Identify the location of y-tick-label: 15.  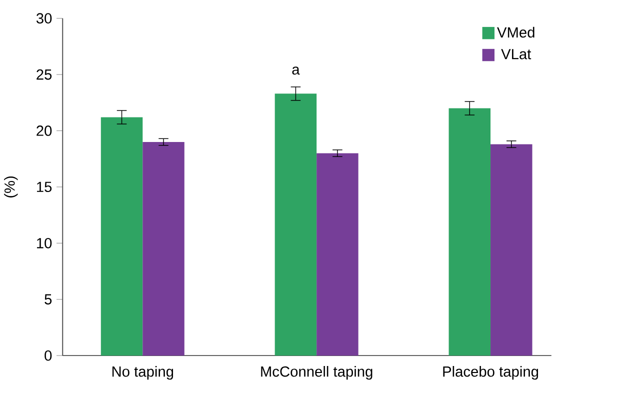
(44, 187).